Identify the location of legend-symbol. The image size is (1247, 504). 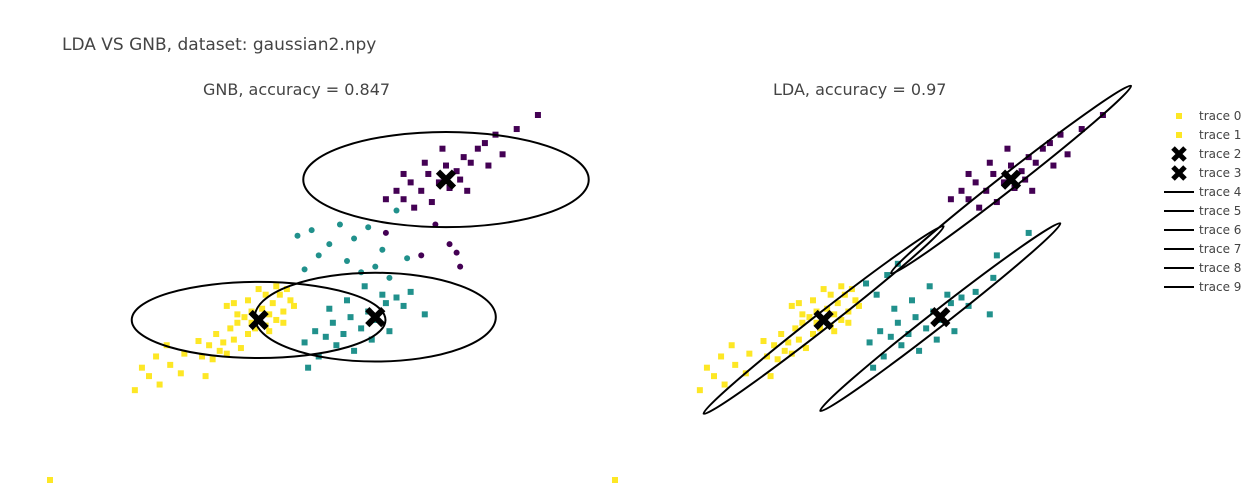
(1179, 191).